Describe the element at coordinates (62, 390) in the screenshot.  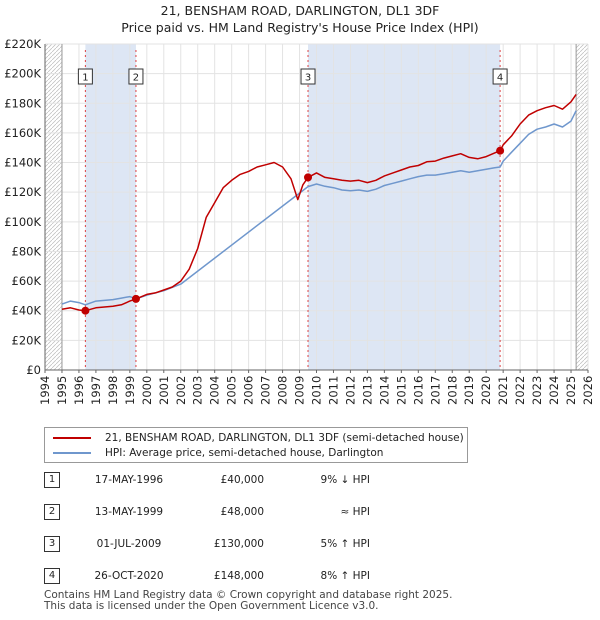
I see `x-tick-label: 1995` at that location.